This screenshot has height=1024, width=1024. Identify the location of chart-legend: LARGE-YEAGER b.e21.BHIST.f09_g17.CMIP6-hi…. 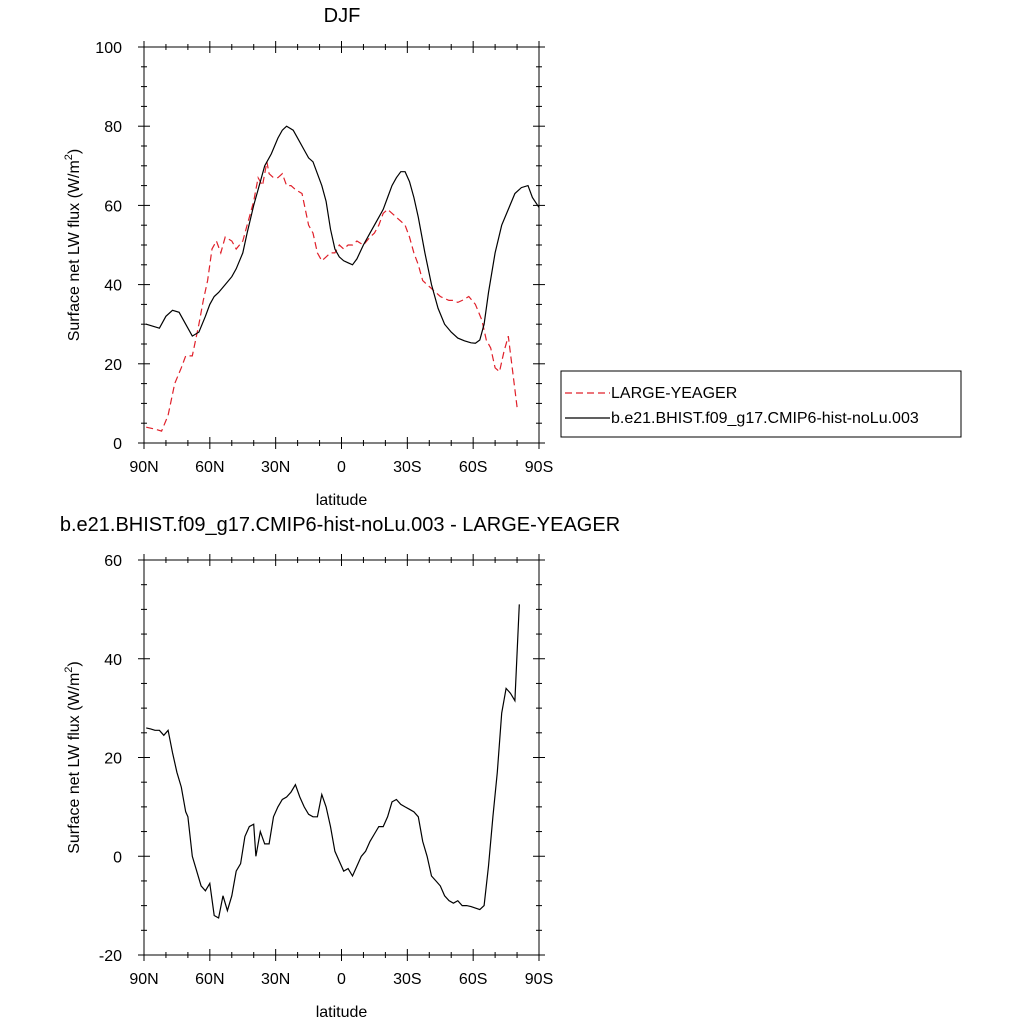
(761, 404).